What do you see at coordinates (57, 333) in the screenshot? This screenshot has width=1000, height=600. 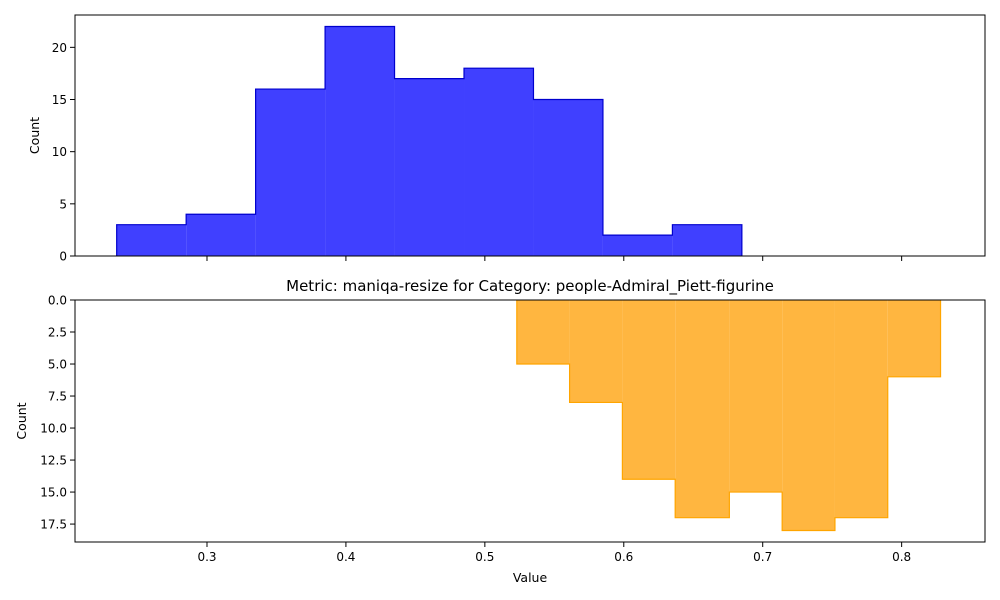 I see `y-tick-label: 2.5` at bounding box center [57, 333].